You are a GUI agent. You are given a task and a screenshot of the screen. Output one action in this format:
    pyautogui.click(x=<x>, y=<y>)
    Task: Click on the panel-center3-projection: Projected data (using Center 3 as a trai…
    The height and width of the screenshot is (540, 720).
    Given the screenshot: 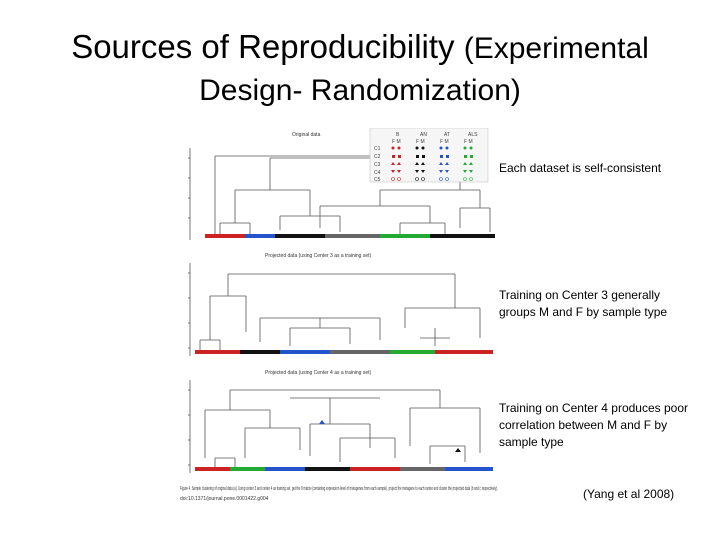 What is the action you would take?
    pyautogui.click(x=334, y=304)
    